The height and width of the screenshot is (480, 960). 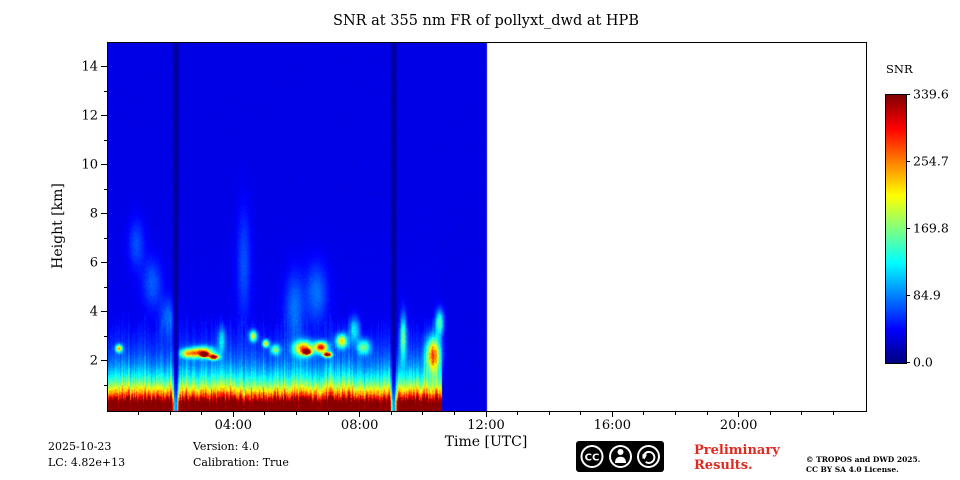 What do you see at coordinates (93, 263) in the screenshot?
I see `y-tick-label: 6` at bounding box center [93, 263].